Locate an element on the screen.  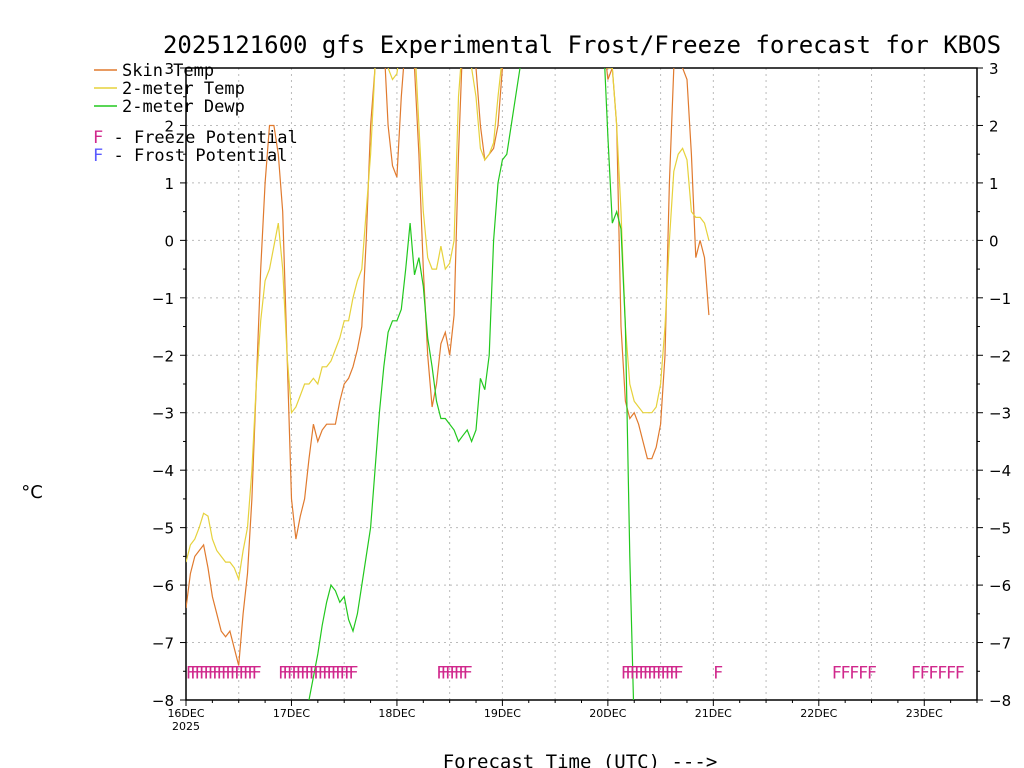
potential-text: - Freeze Potential is located at coordinates (200, 138).